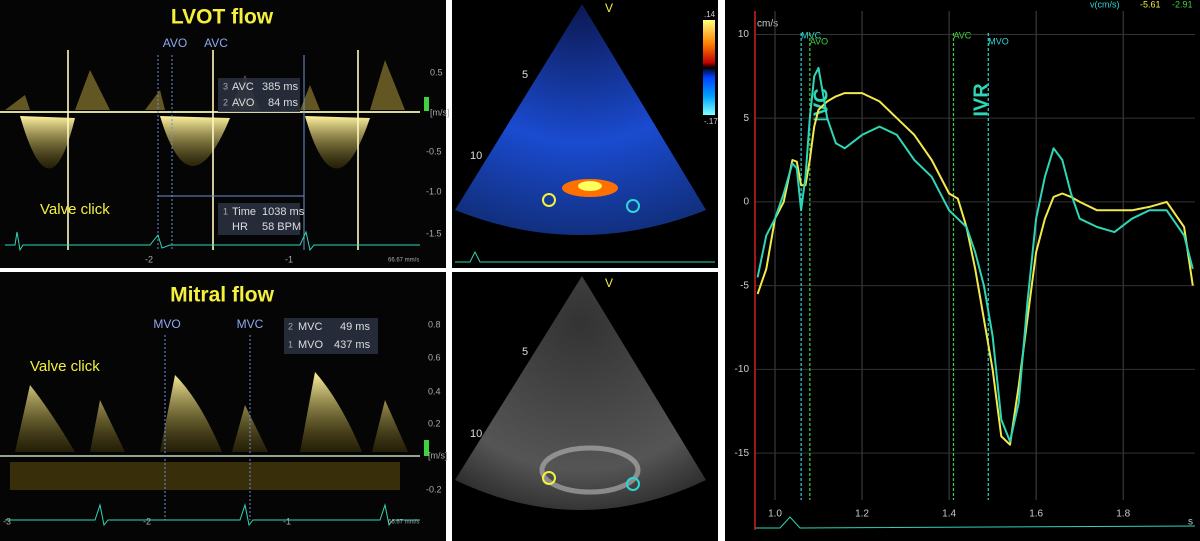 The width and height of the screenshot is (1200, 541). Describe the element at coordinates (775, 514) in the screenshot. I see `x-tick-label: 1.0` at that location.